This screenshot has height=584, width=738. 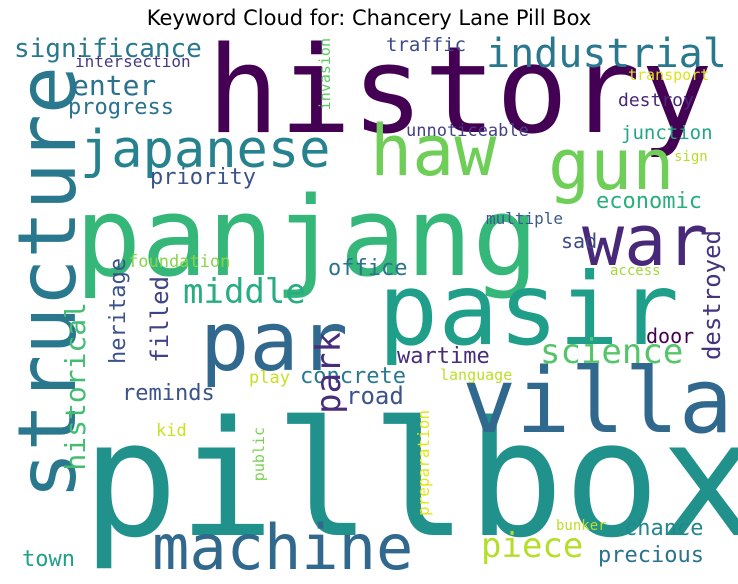 I want to click on word-piece: piece, so click(x=532, y=546).